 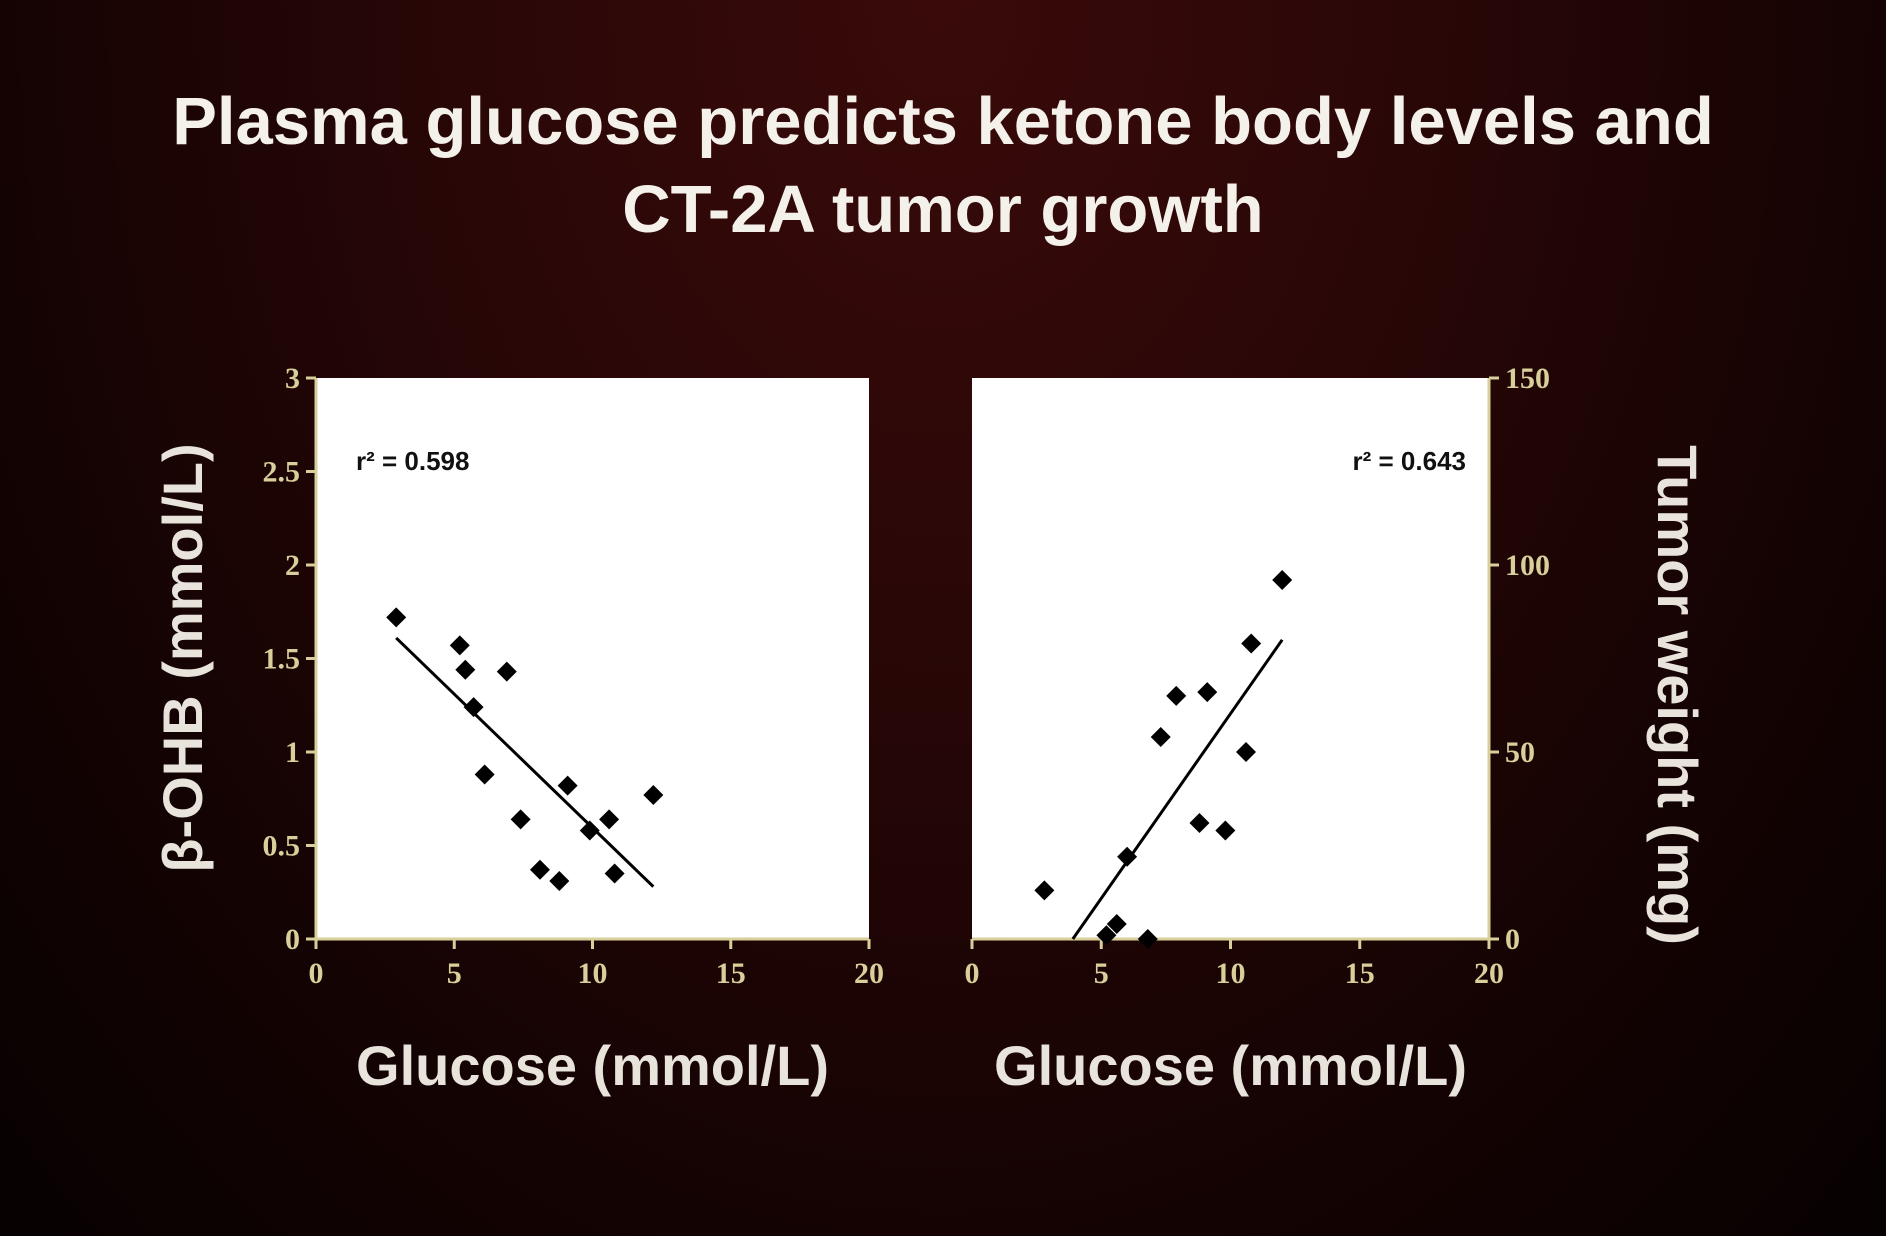 What do you see at coordinates (943, 209) in the screenshot?
I see `slide-title-line-2: CT-2A tumor growth` at bounding box center [943, 209].